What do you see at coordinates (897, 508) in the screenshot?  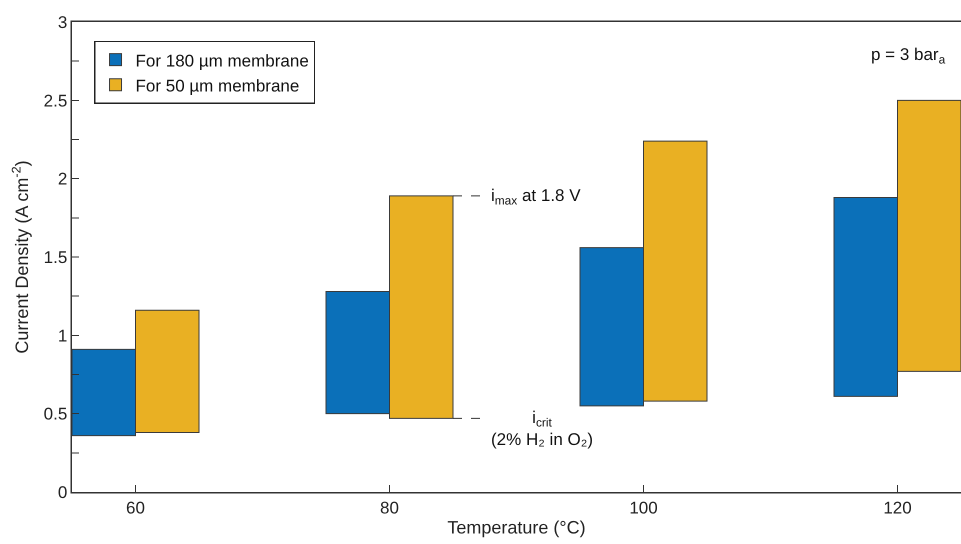 I see `x-tick-label: 120` at bounding box center [897, 508].